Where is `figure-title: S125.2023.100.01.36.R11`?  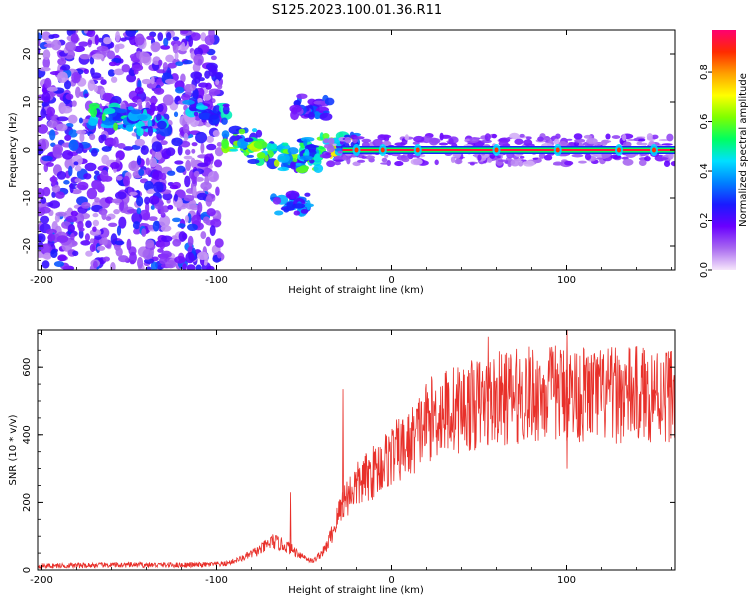 figure-title: S125.2023.100.01.36.R11 is located at coordinates (357, 10).